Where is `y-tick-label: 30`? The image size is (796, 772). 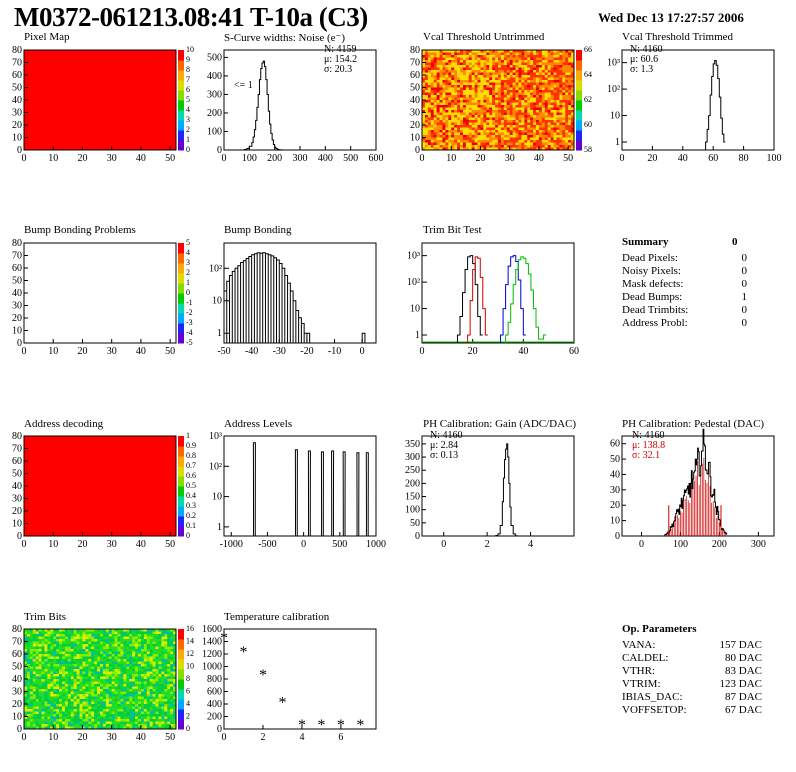
y-tick-label: 30 is located at coordinates (17, 499).